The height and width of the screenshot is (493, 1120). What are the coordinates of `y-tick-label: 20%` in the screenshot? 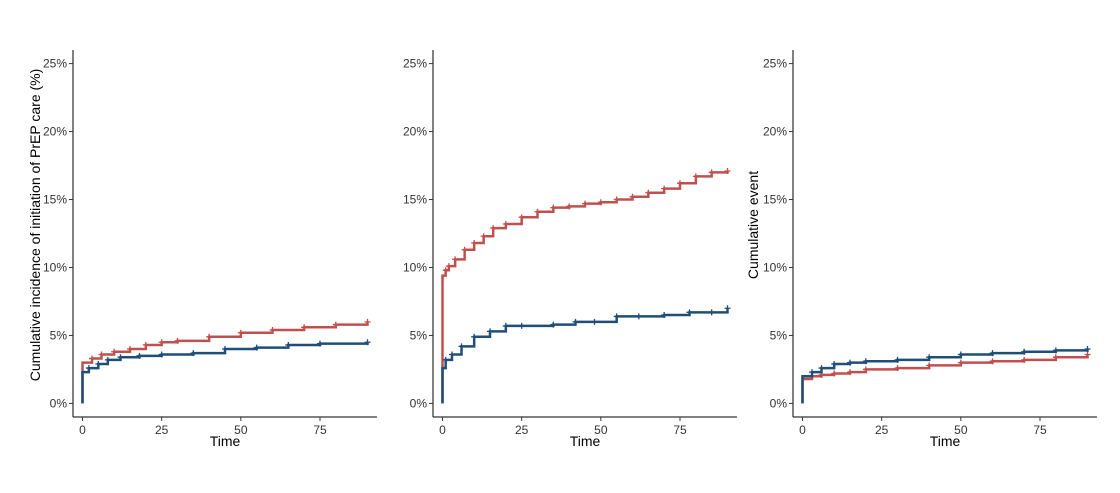 It's located at (55, 132).